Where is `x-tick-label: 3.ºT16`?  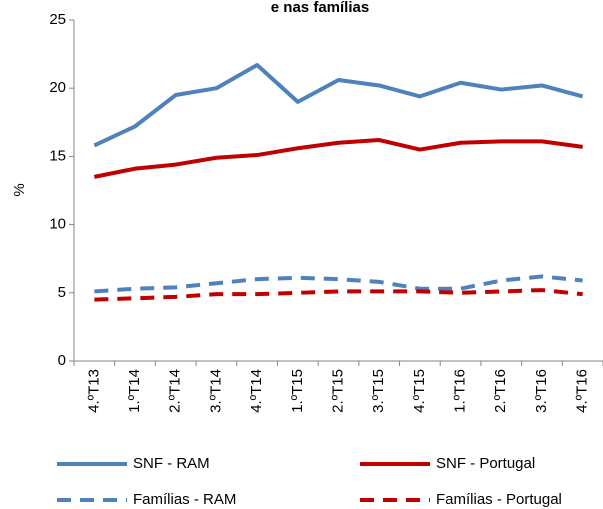 x-tick-label: 3.ºT16 is located at coordinates (541, 391).